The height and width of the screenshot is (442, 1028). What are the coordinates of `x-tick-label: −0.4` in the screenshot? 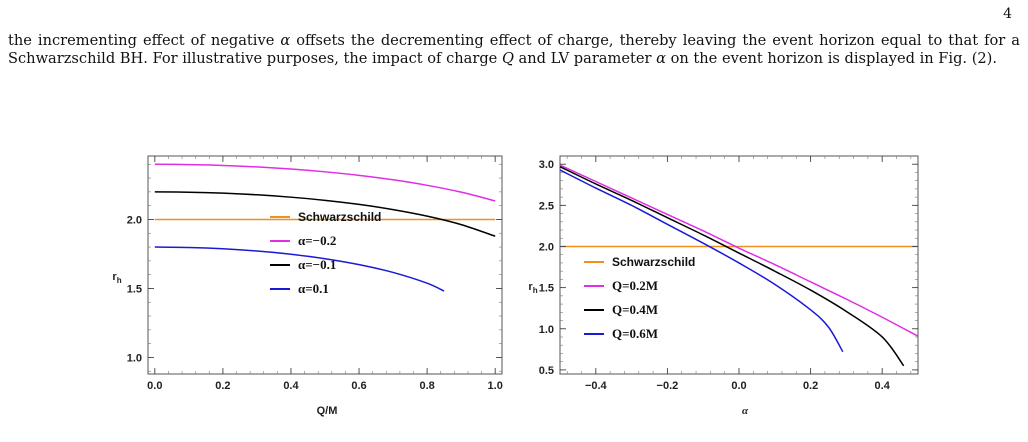 It's located at (596, 386).